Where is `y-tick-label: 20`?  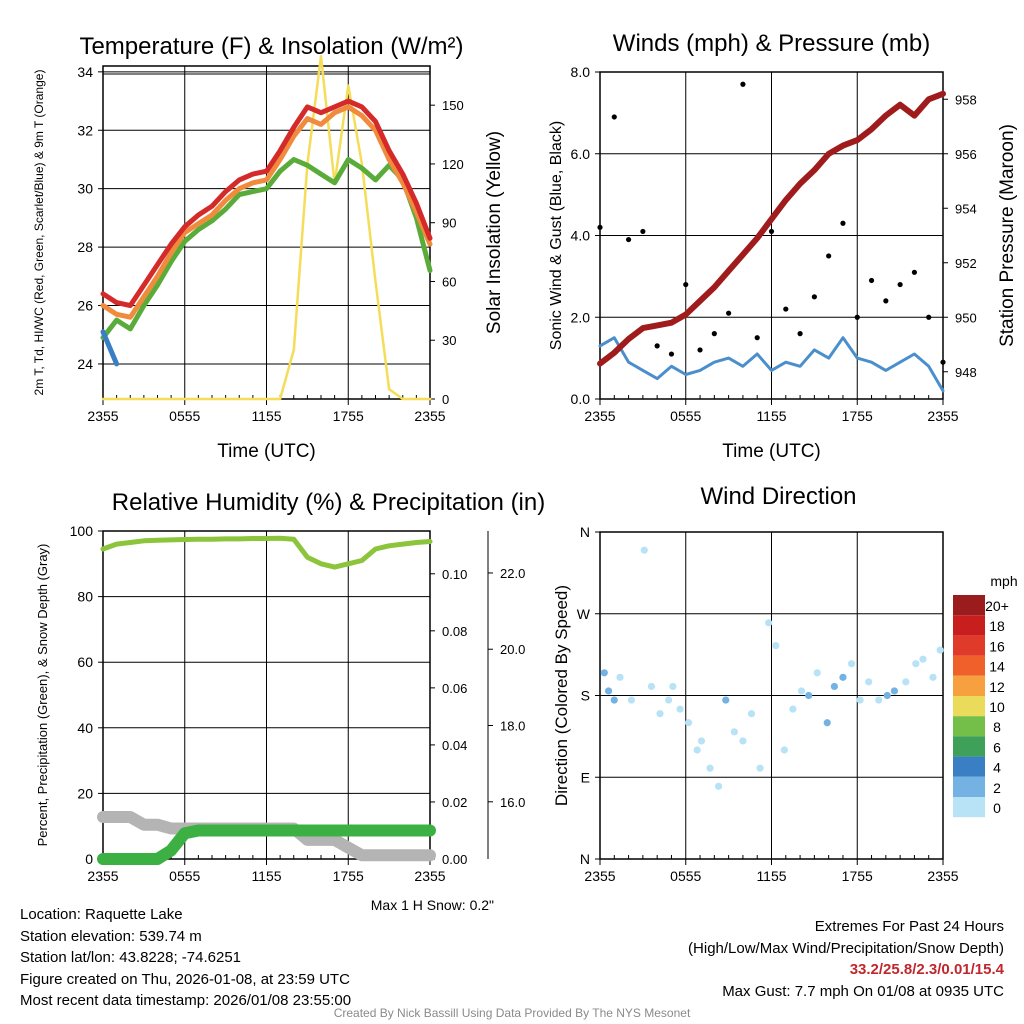 y-tick-label: 20 is located at coordinates (85, 793).